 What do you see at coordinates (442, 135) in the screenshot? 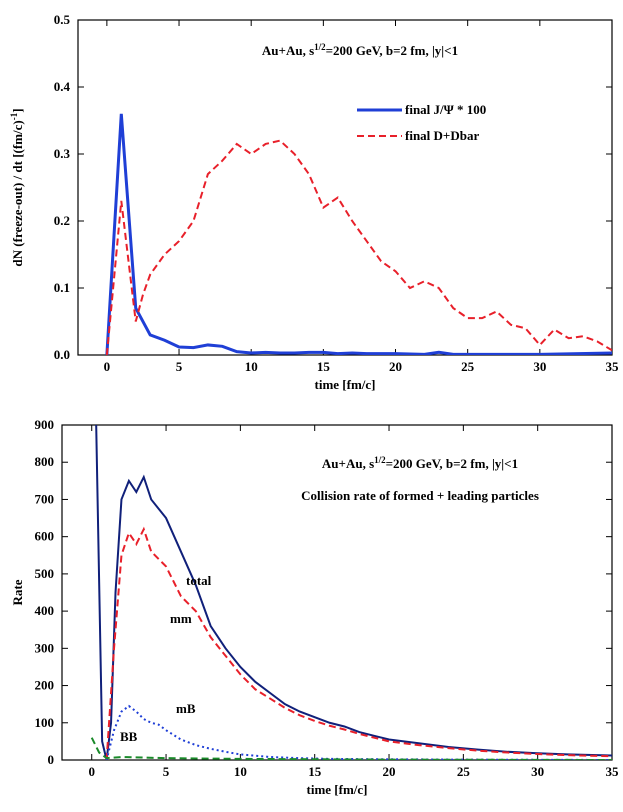
I see `legend-label: final D+Dbar` at bounding box center [442, 135].